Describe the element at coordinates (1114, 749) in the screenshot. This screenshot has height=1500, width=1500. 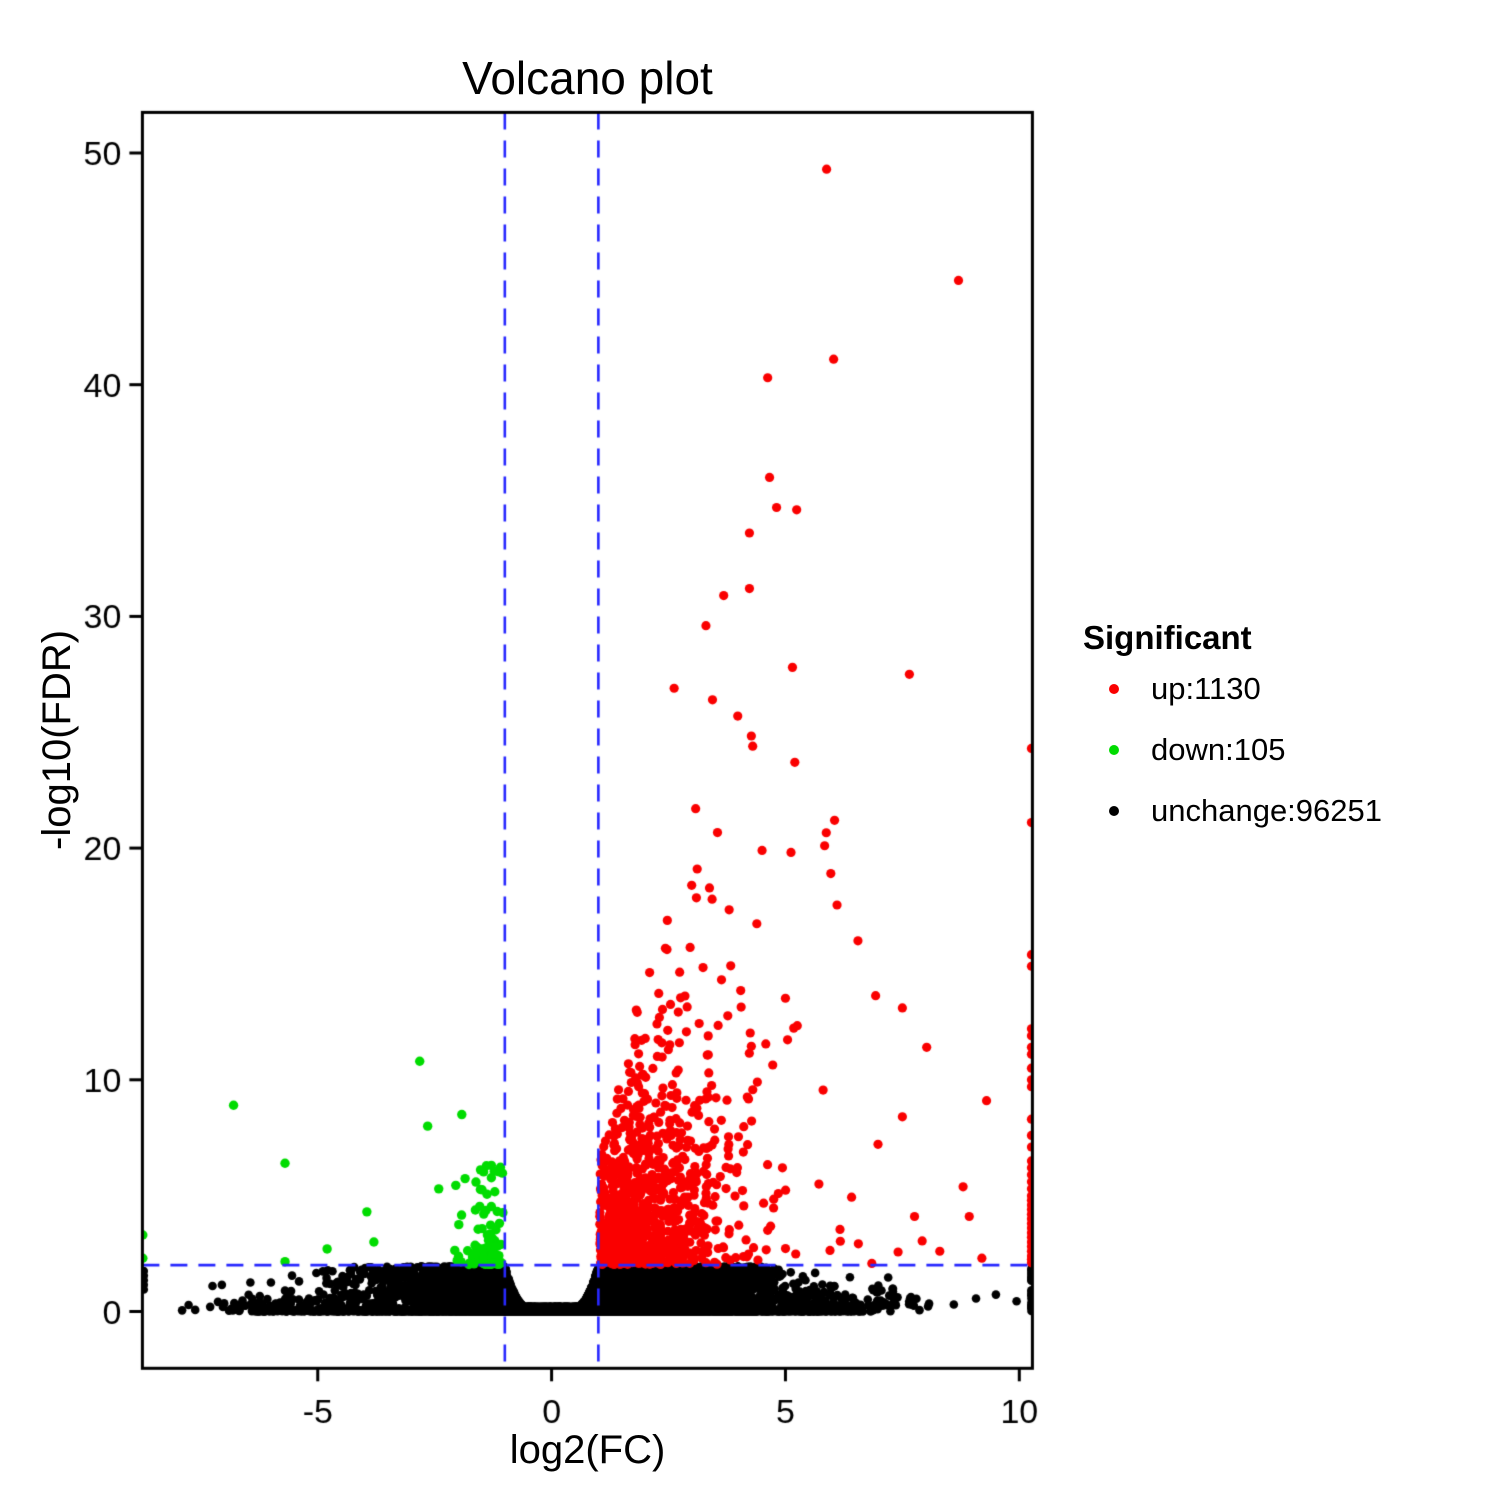
I see `down-dot-icon` at that location.